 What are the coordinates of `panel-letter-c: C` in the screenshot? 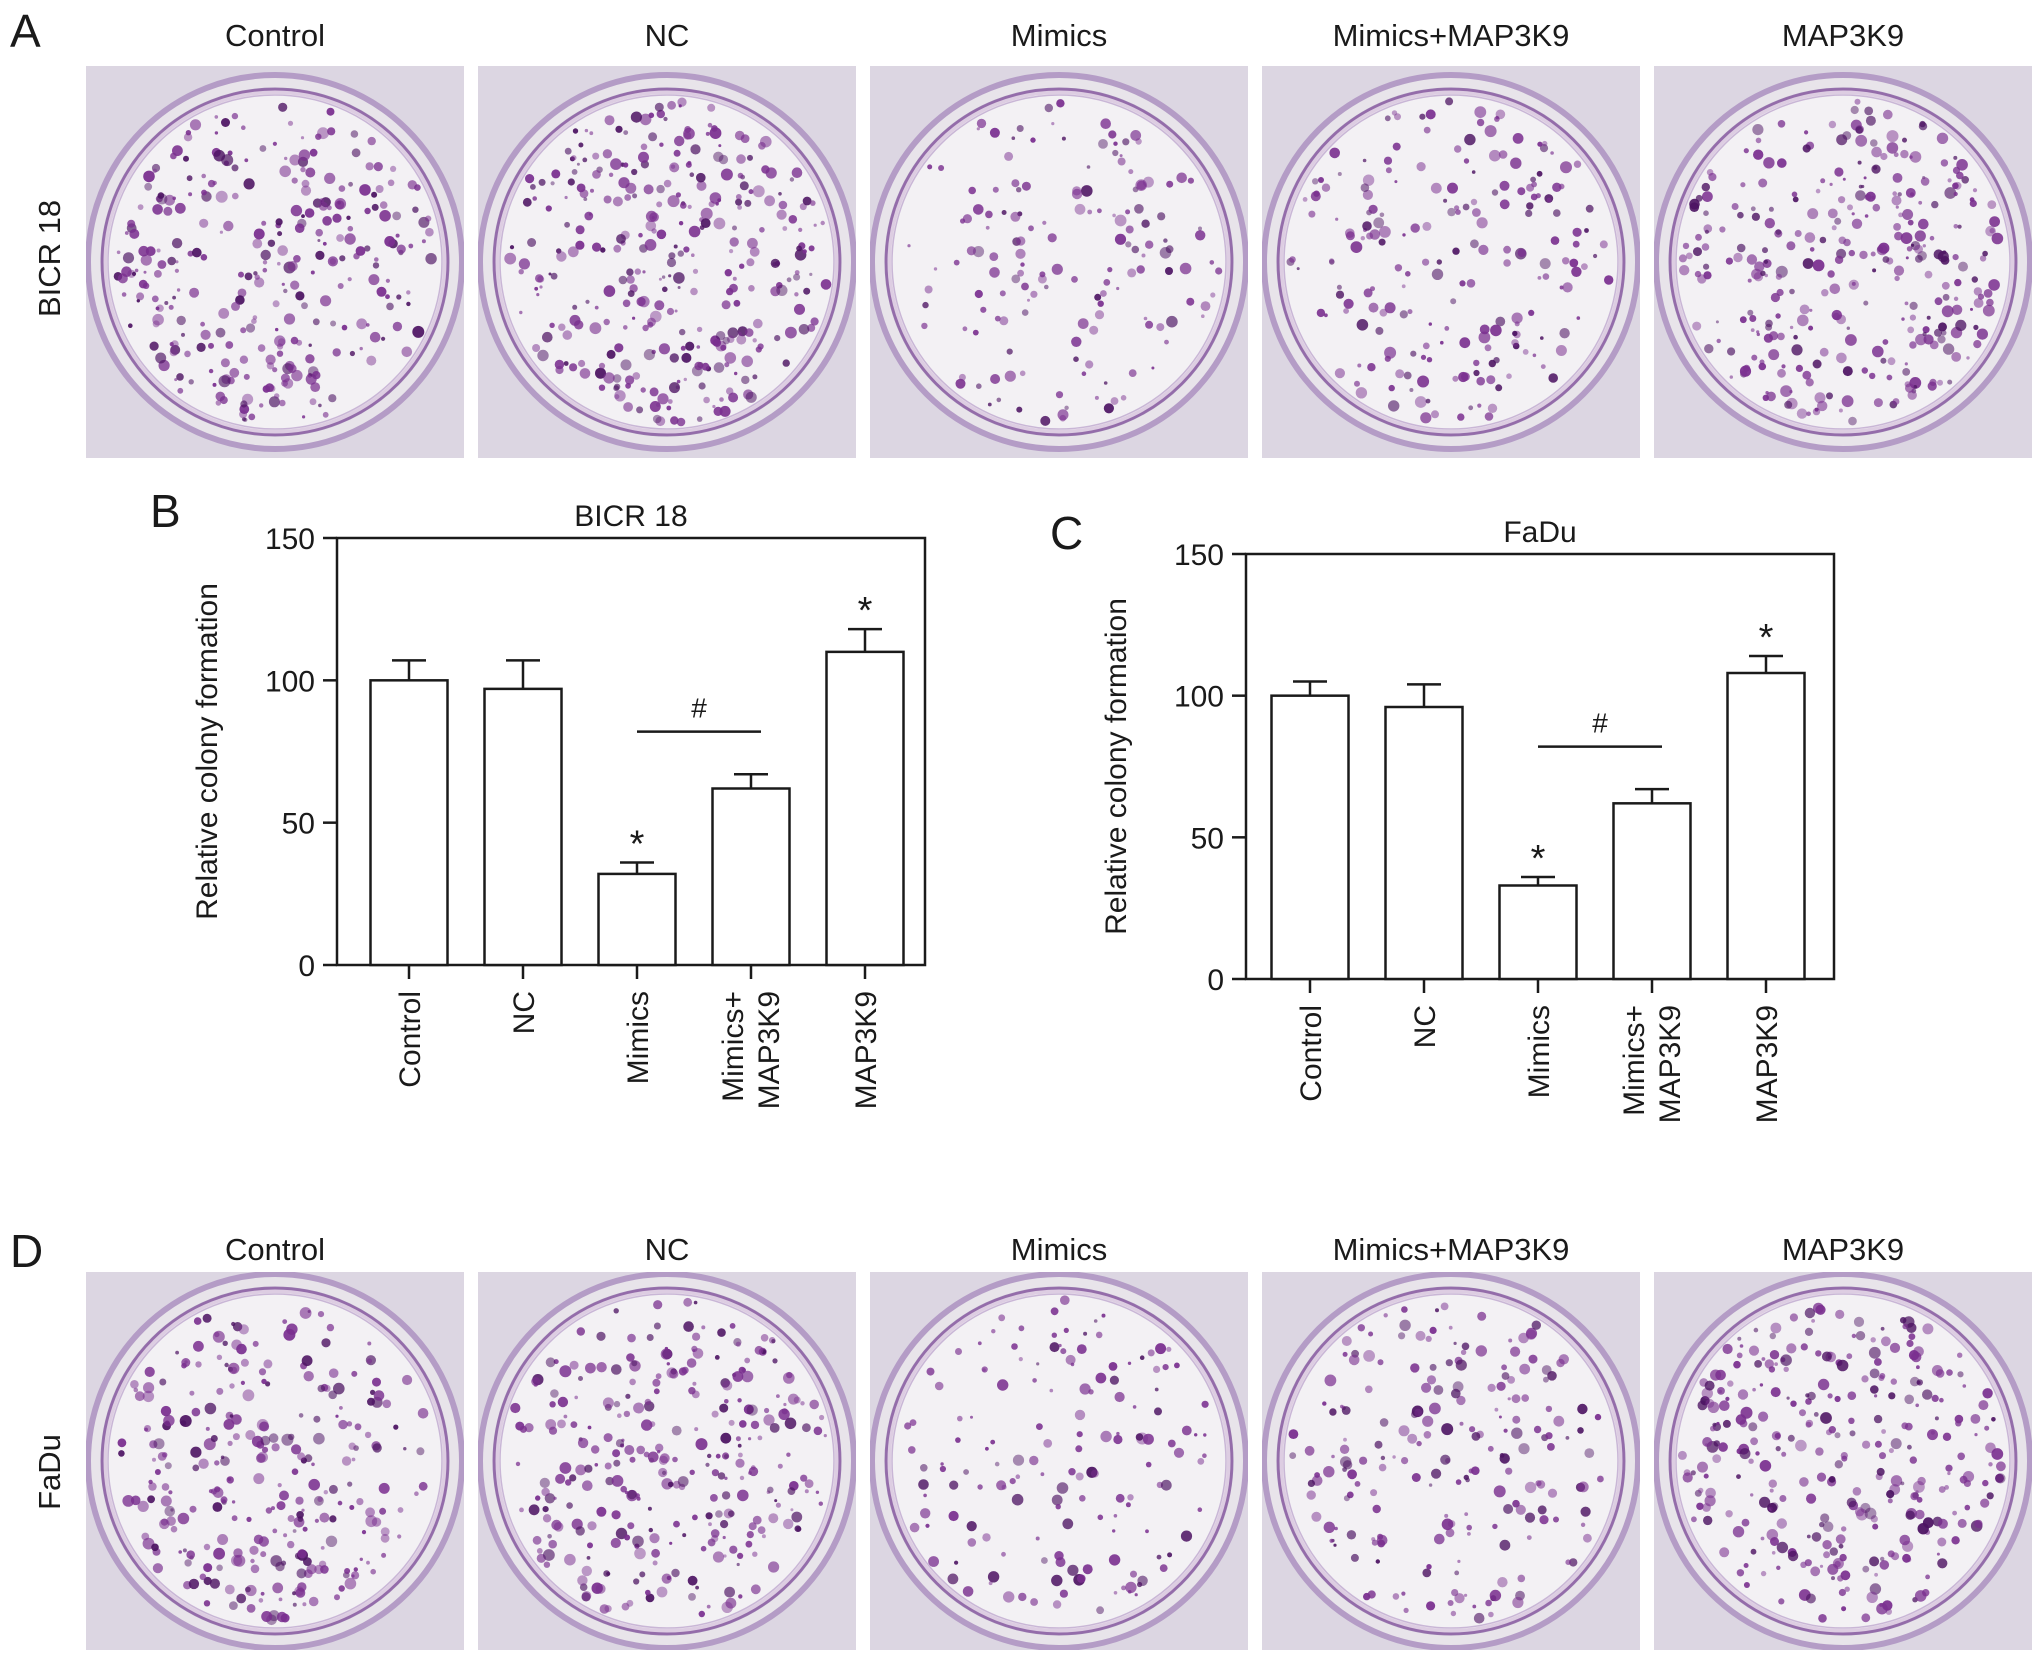 It's located at (1067, 533).